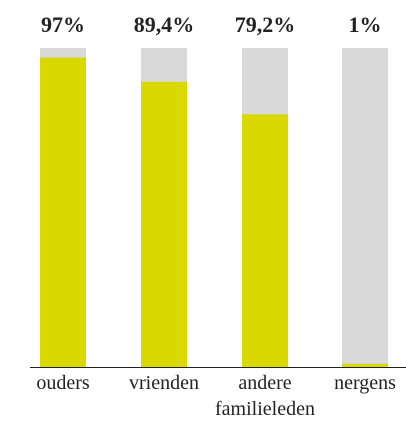 This screenshot has height=426, width=406. What do you see at coordinates (164, 24) in the screenshot?
I see `value-label: 89,4%` at bounding box center [164, 24].